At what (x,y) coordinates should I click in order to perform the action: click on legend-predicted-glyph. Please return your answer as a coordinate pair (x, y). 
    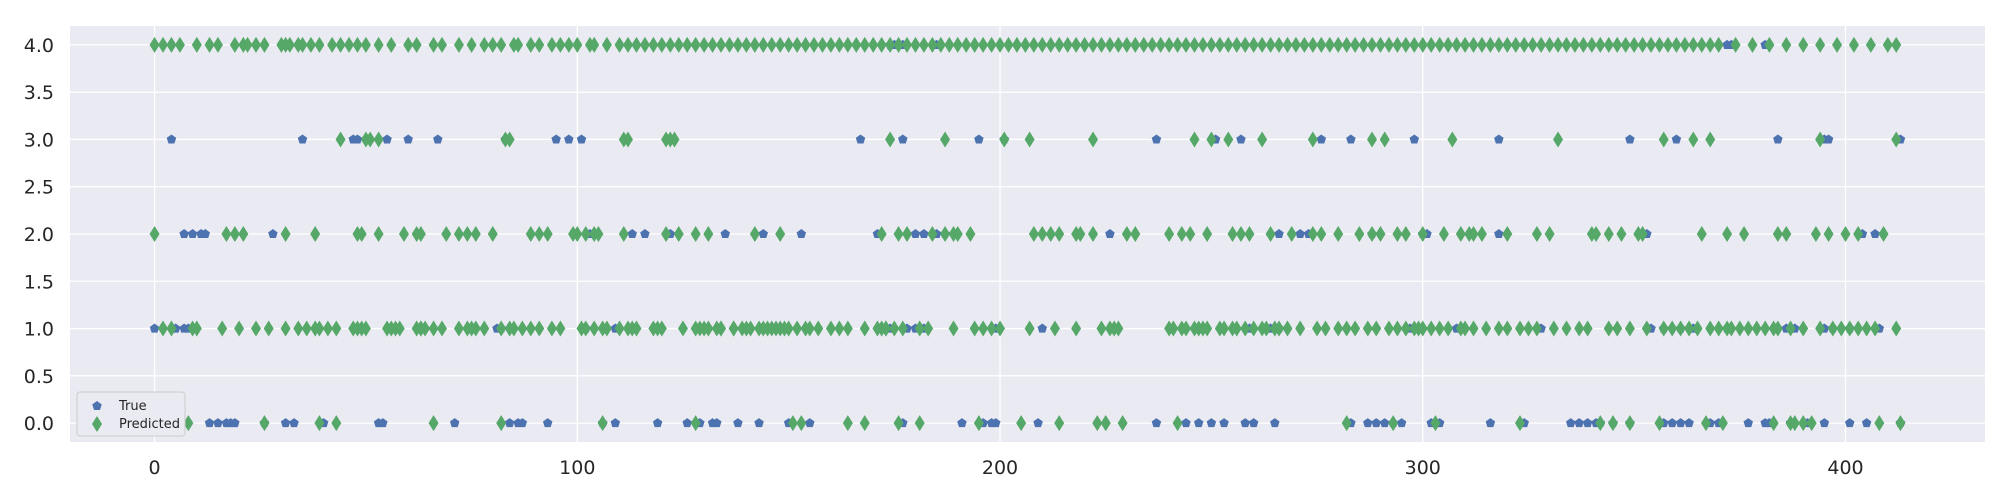
    Looking at the image, I should click on (97, 424).